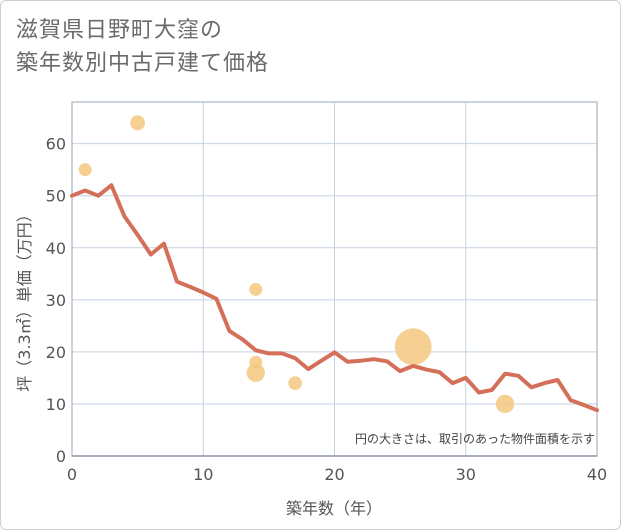  What do you see at coordinates (24, 298) in the screenshot?
I see `y-axis-label: 坪（3.3㎡）単価（万円）` at bounding box center [24, 298].